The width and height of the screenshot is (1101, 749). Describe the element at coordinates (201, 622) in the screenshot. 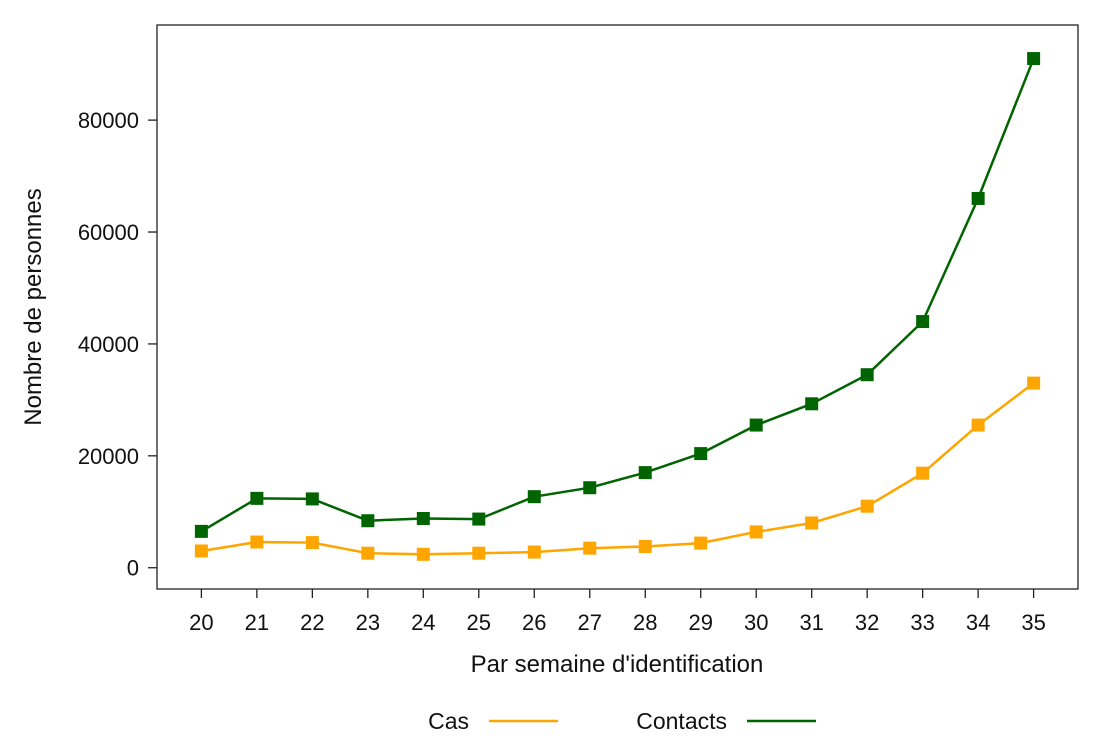

I see `x-tick-label: 20` at that location.